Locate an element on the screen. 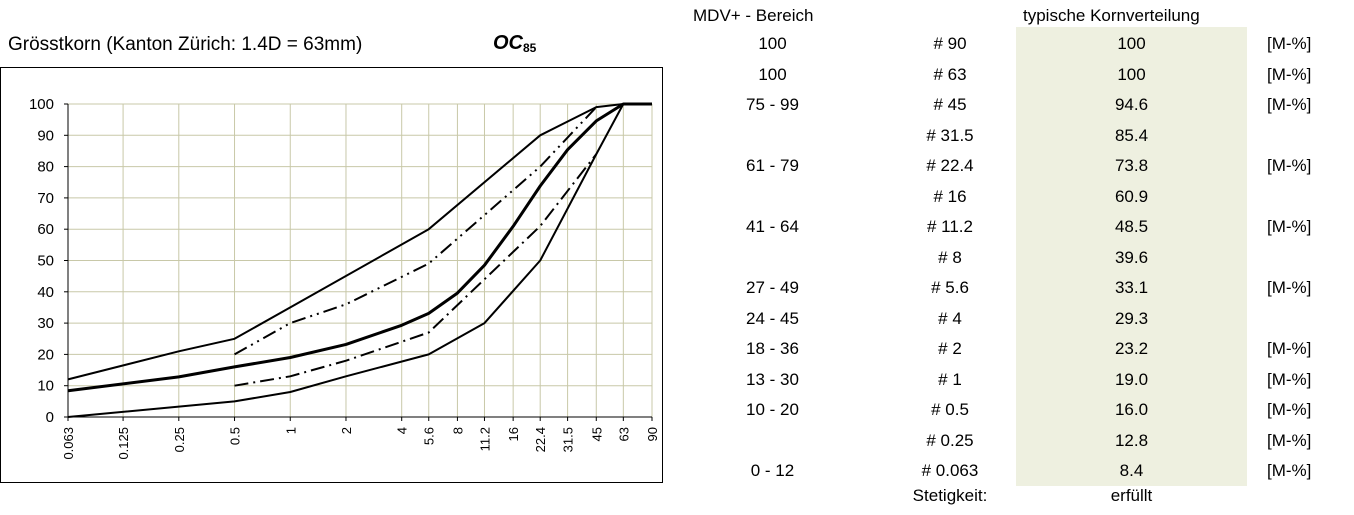  row-range: 18 - 36 is located at coordinates (772, 348).